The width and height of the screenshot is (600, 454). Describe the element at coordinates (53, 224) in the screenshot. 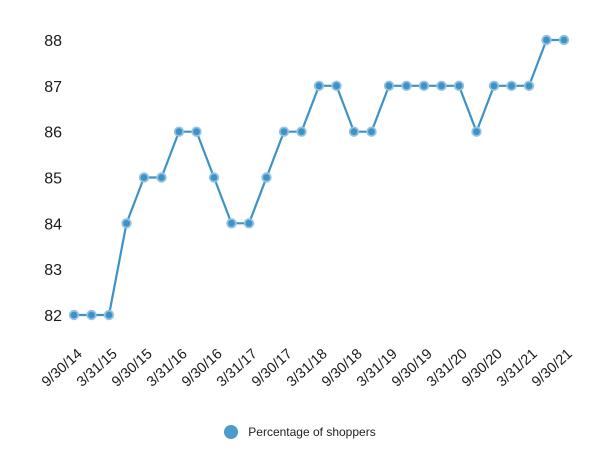

I see `y-axis-label: 84` at that location.